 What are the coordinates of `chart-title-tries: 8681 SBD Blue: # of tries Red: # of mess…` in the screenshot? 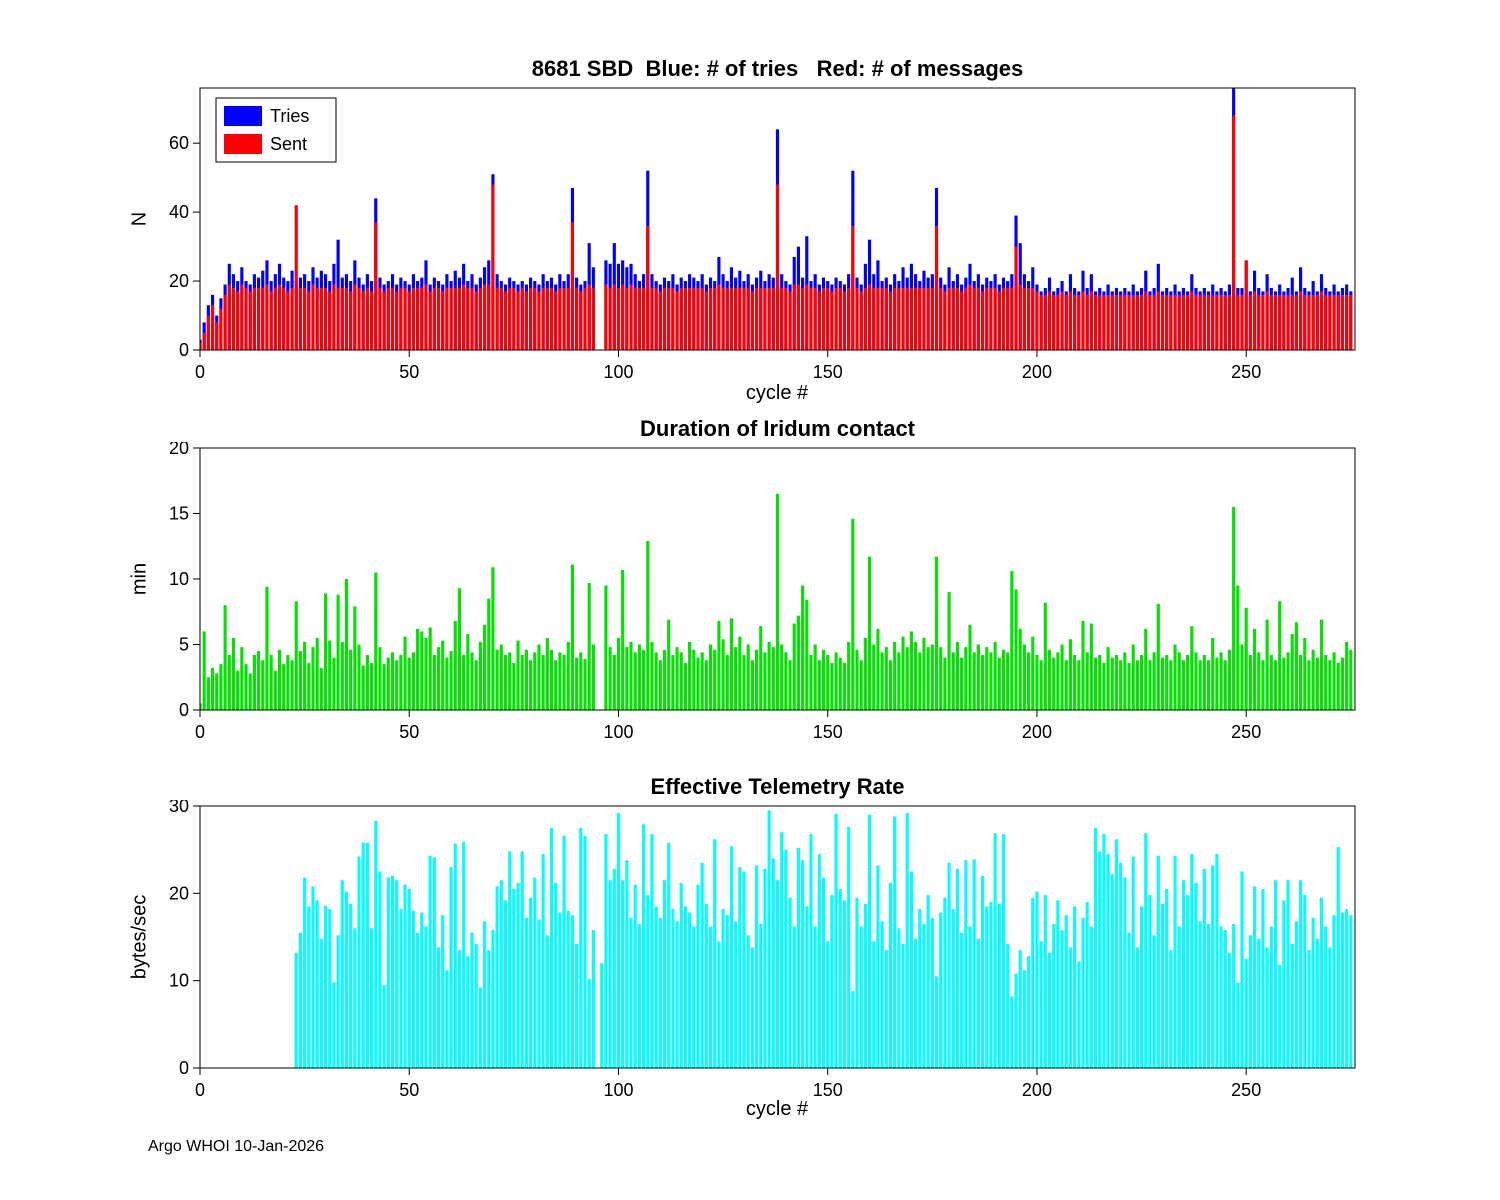 It's located at (777, 68).